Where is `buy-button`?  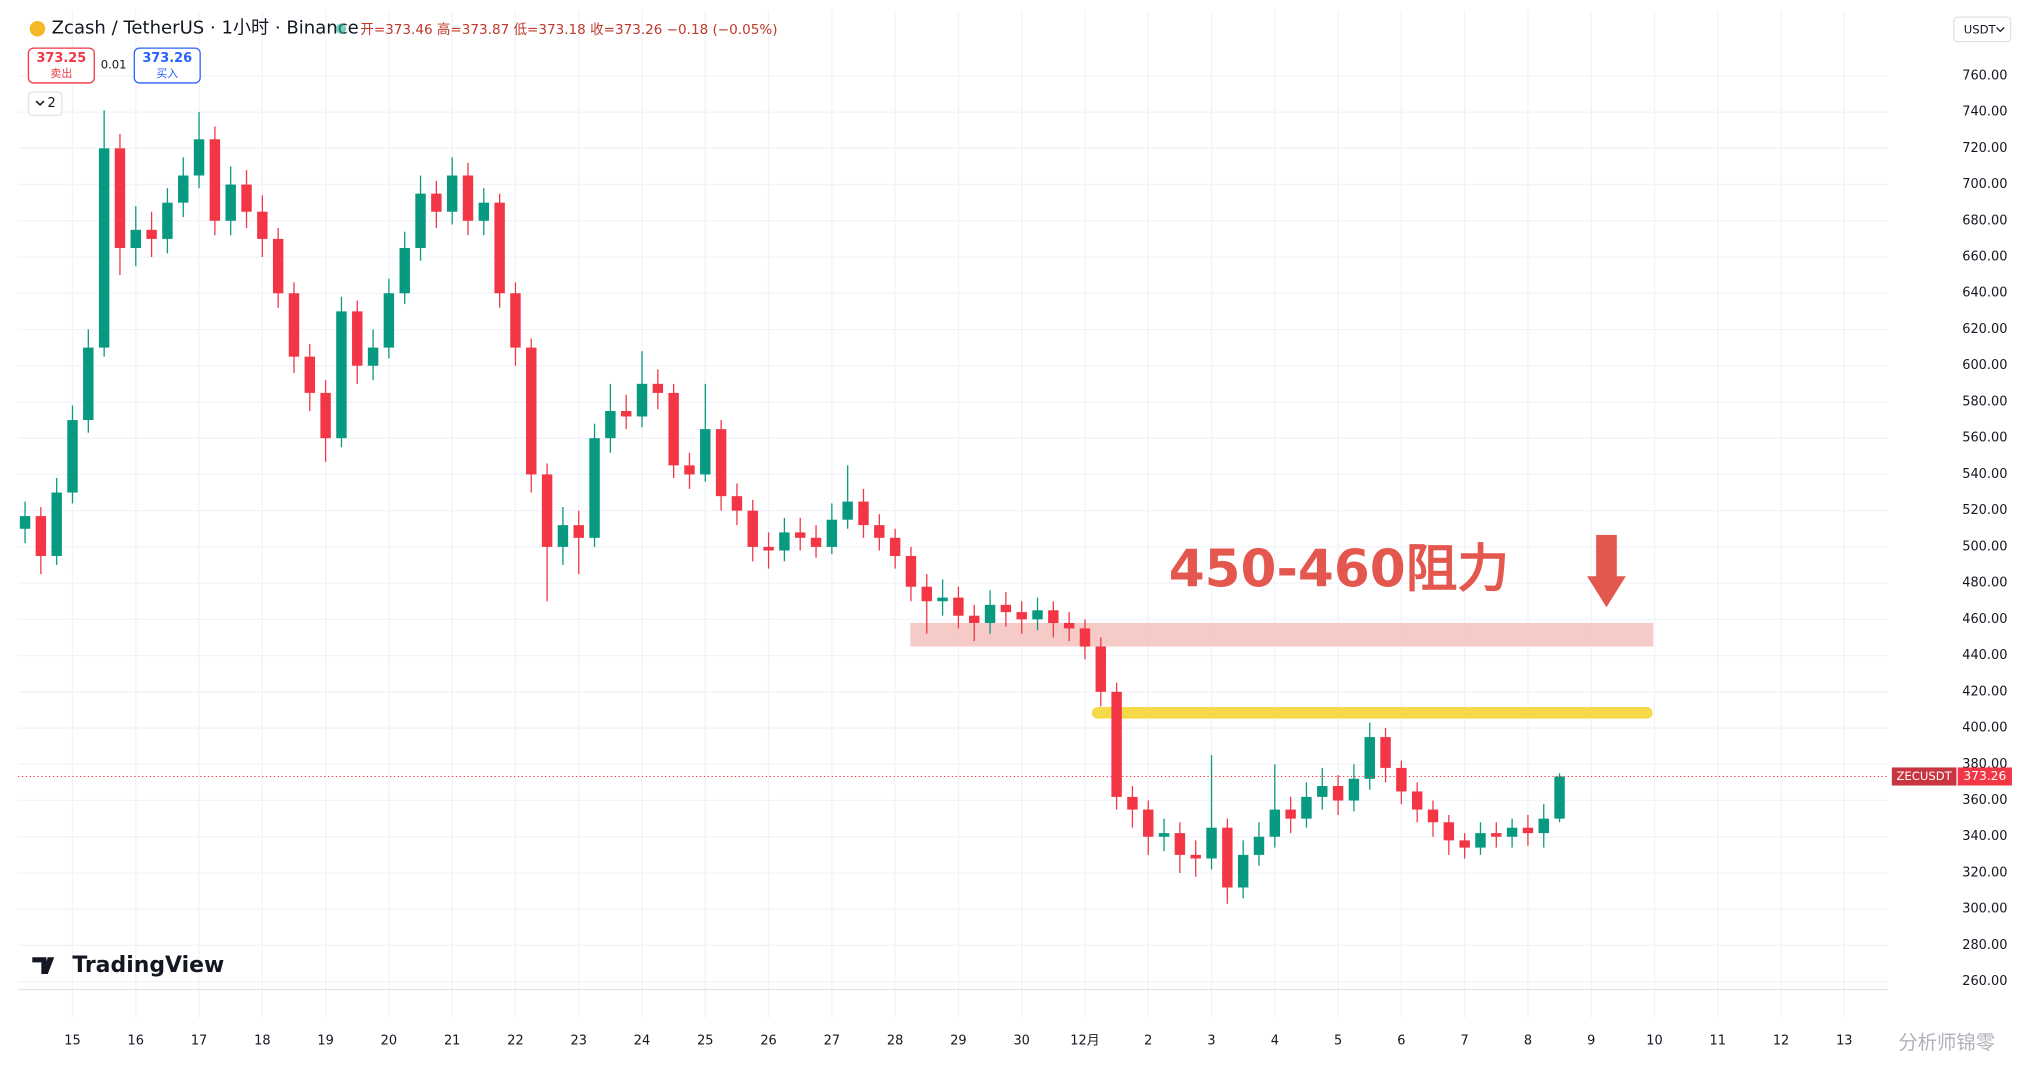 buy-button is located at coordinates (167, 65).